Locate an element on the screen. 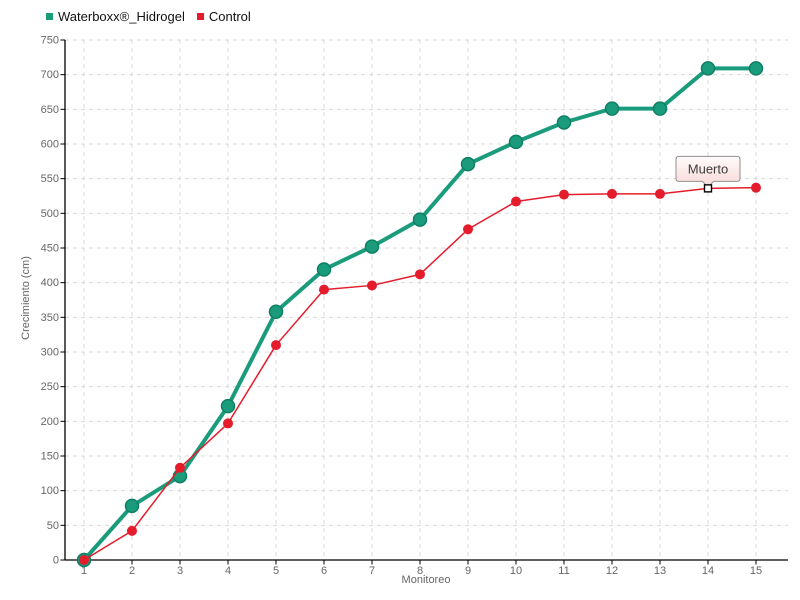 The height and width of the screenshot is (600, 800). y-tick-label: 650 is located at coordinates (50, 110).